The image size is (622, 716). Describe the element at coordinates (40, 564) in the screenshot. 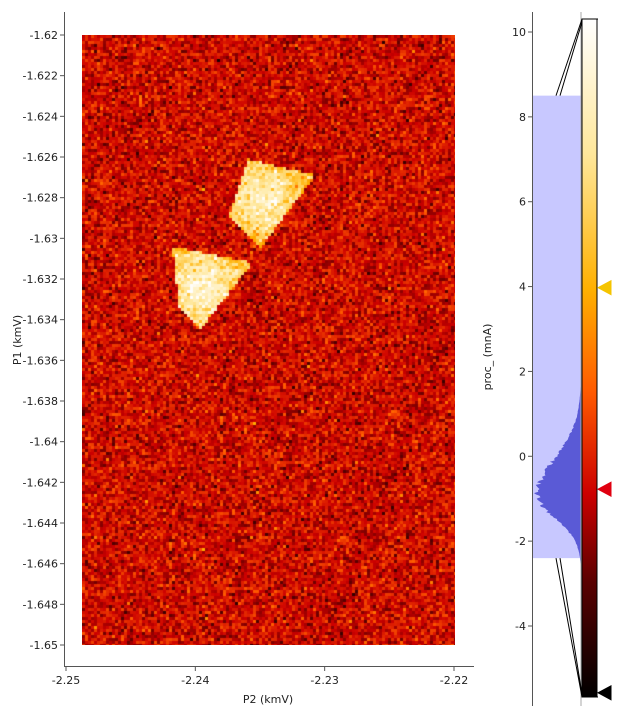

I see `y-tick-label: -1.646` at that location.